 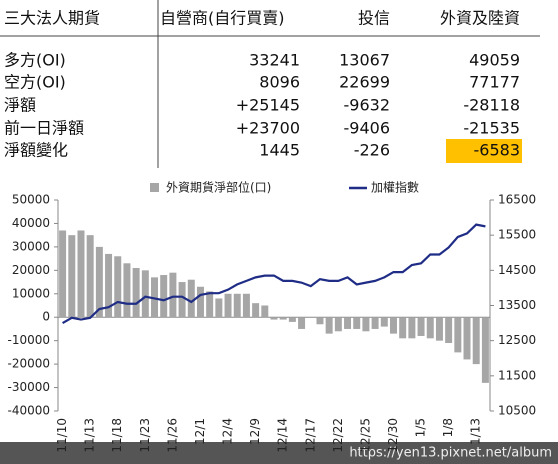 What do you see at coordinates (62, 435) in the screenshot?
I see `x-tick-label: 11/10` at bounding box center [62, 435].